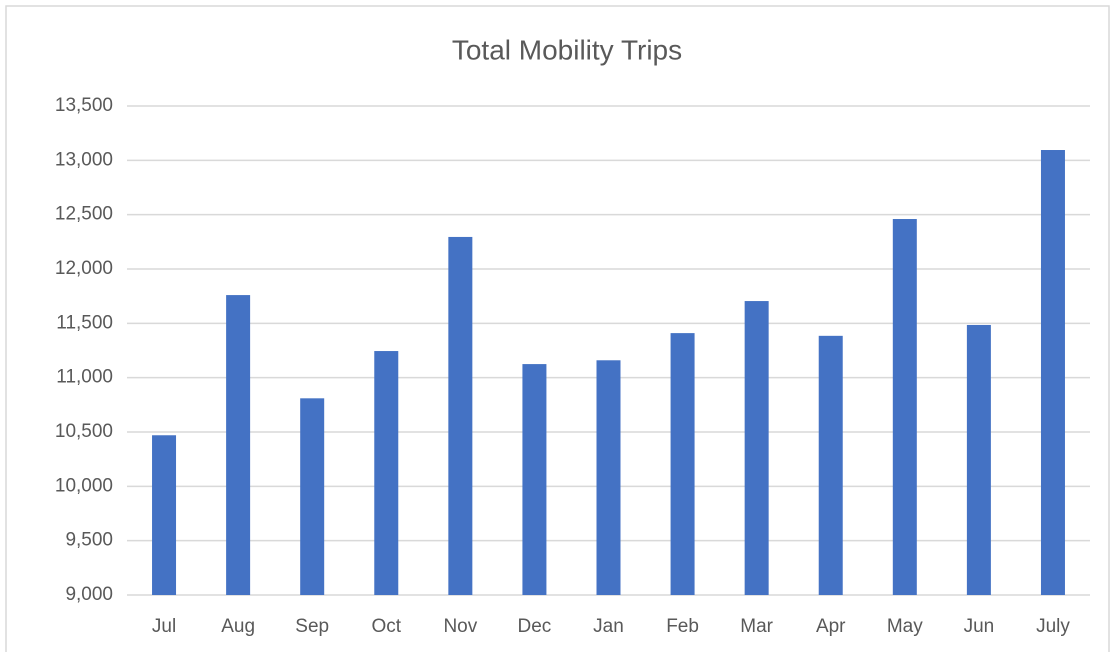 This screenshot has height=652, width=1115. I want to click on x-tick-label: Jun, so click(979, 626).